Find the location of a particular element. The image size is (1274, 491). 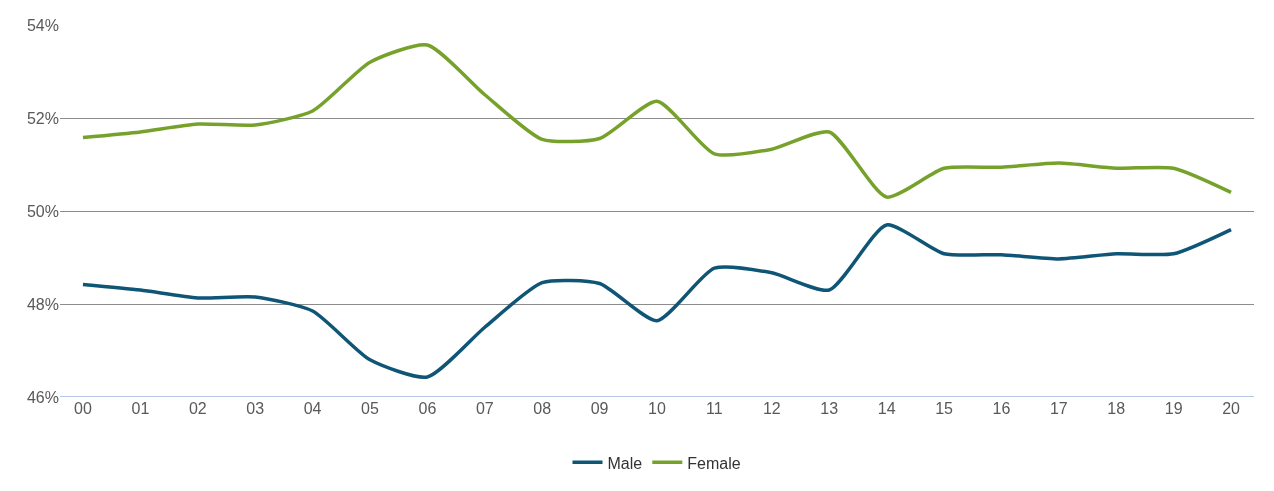

legend-label: Female is located at coordinates (714, 463).